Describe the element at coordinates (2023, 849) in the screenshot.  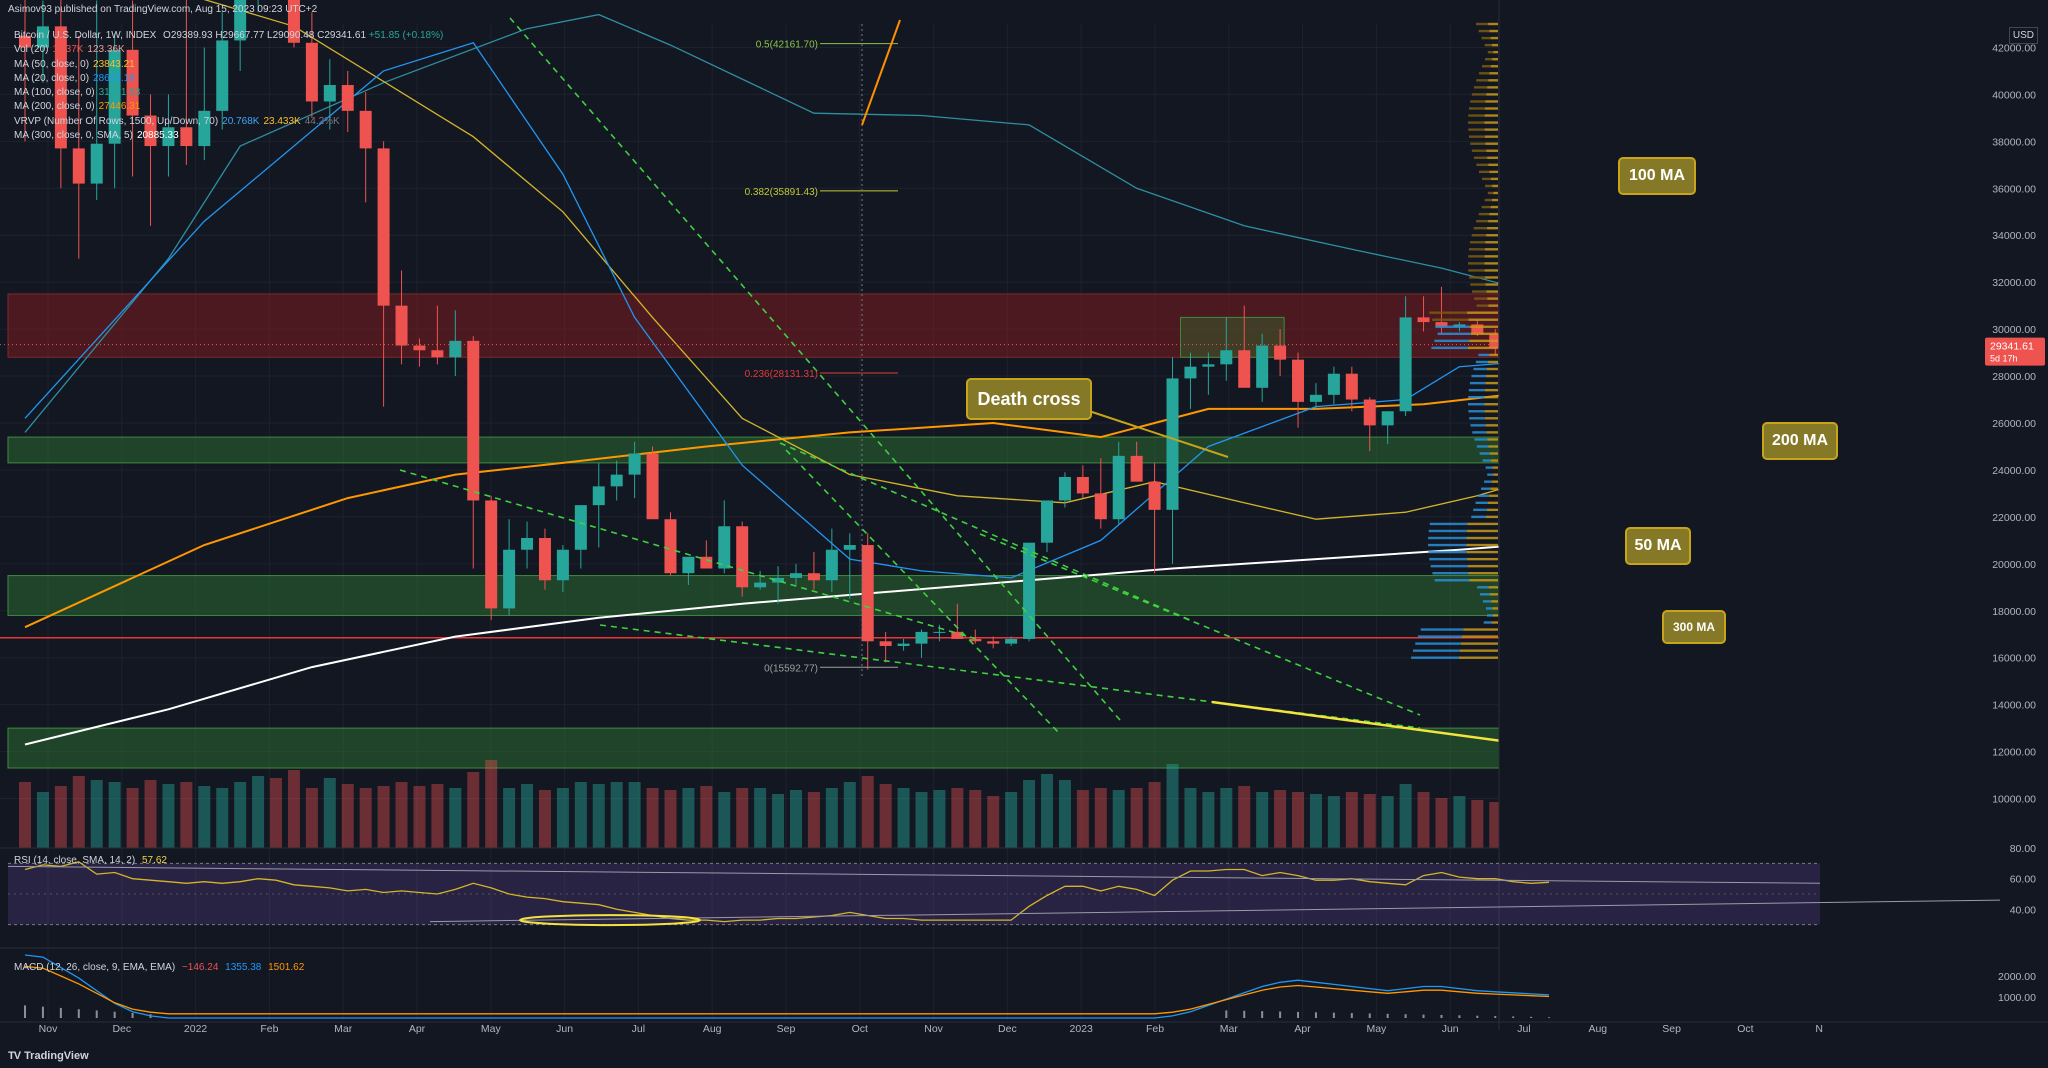
I see `rsi-tick: 80.00` at that location.